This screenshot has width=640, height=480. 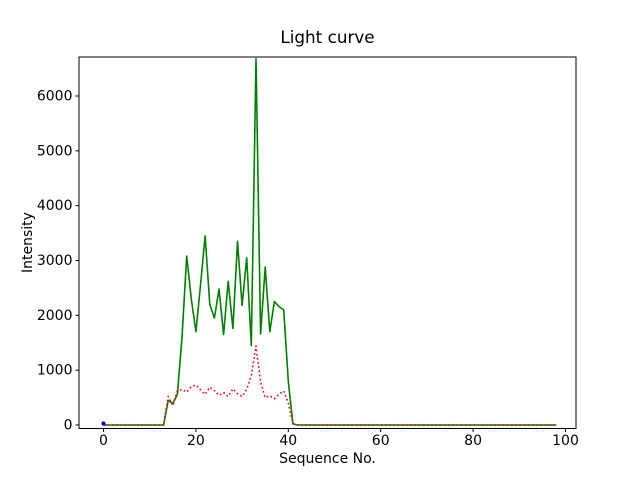 I want to click on x-tick-label: 20, so click(x=196, y=441).